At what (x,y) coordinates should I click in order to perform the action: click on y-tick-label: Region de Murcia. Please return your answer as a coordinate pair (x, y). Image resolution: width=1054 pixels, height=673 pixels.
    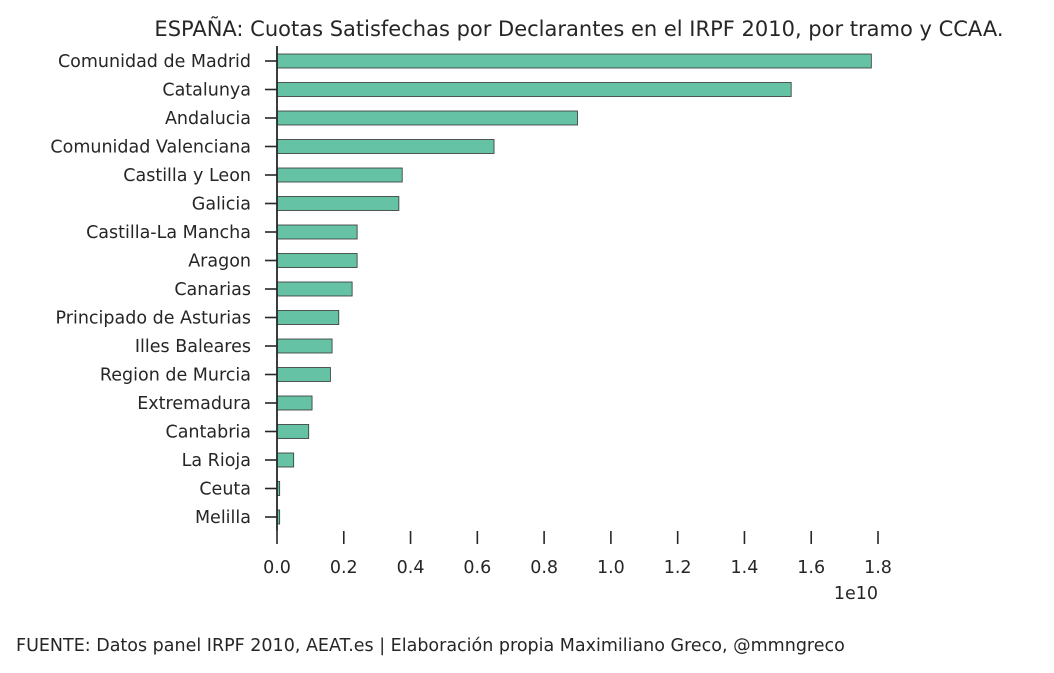
    Looking at the image, I should click on (175, 376).